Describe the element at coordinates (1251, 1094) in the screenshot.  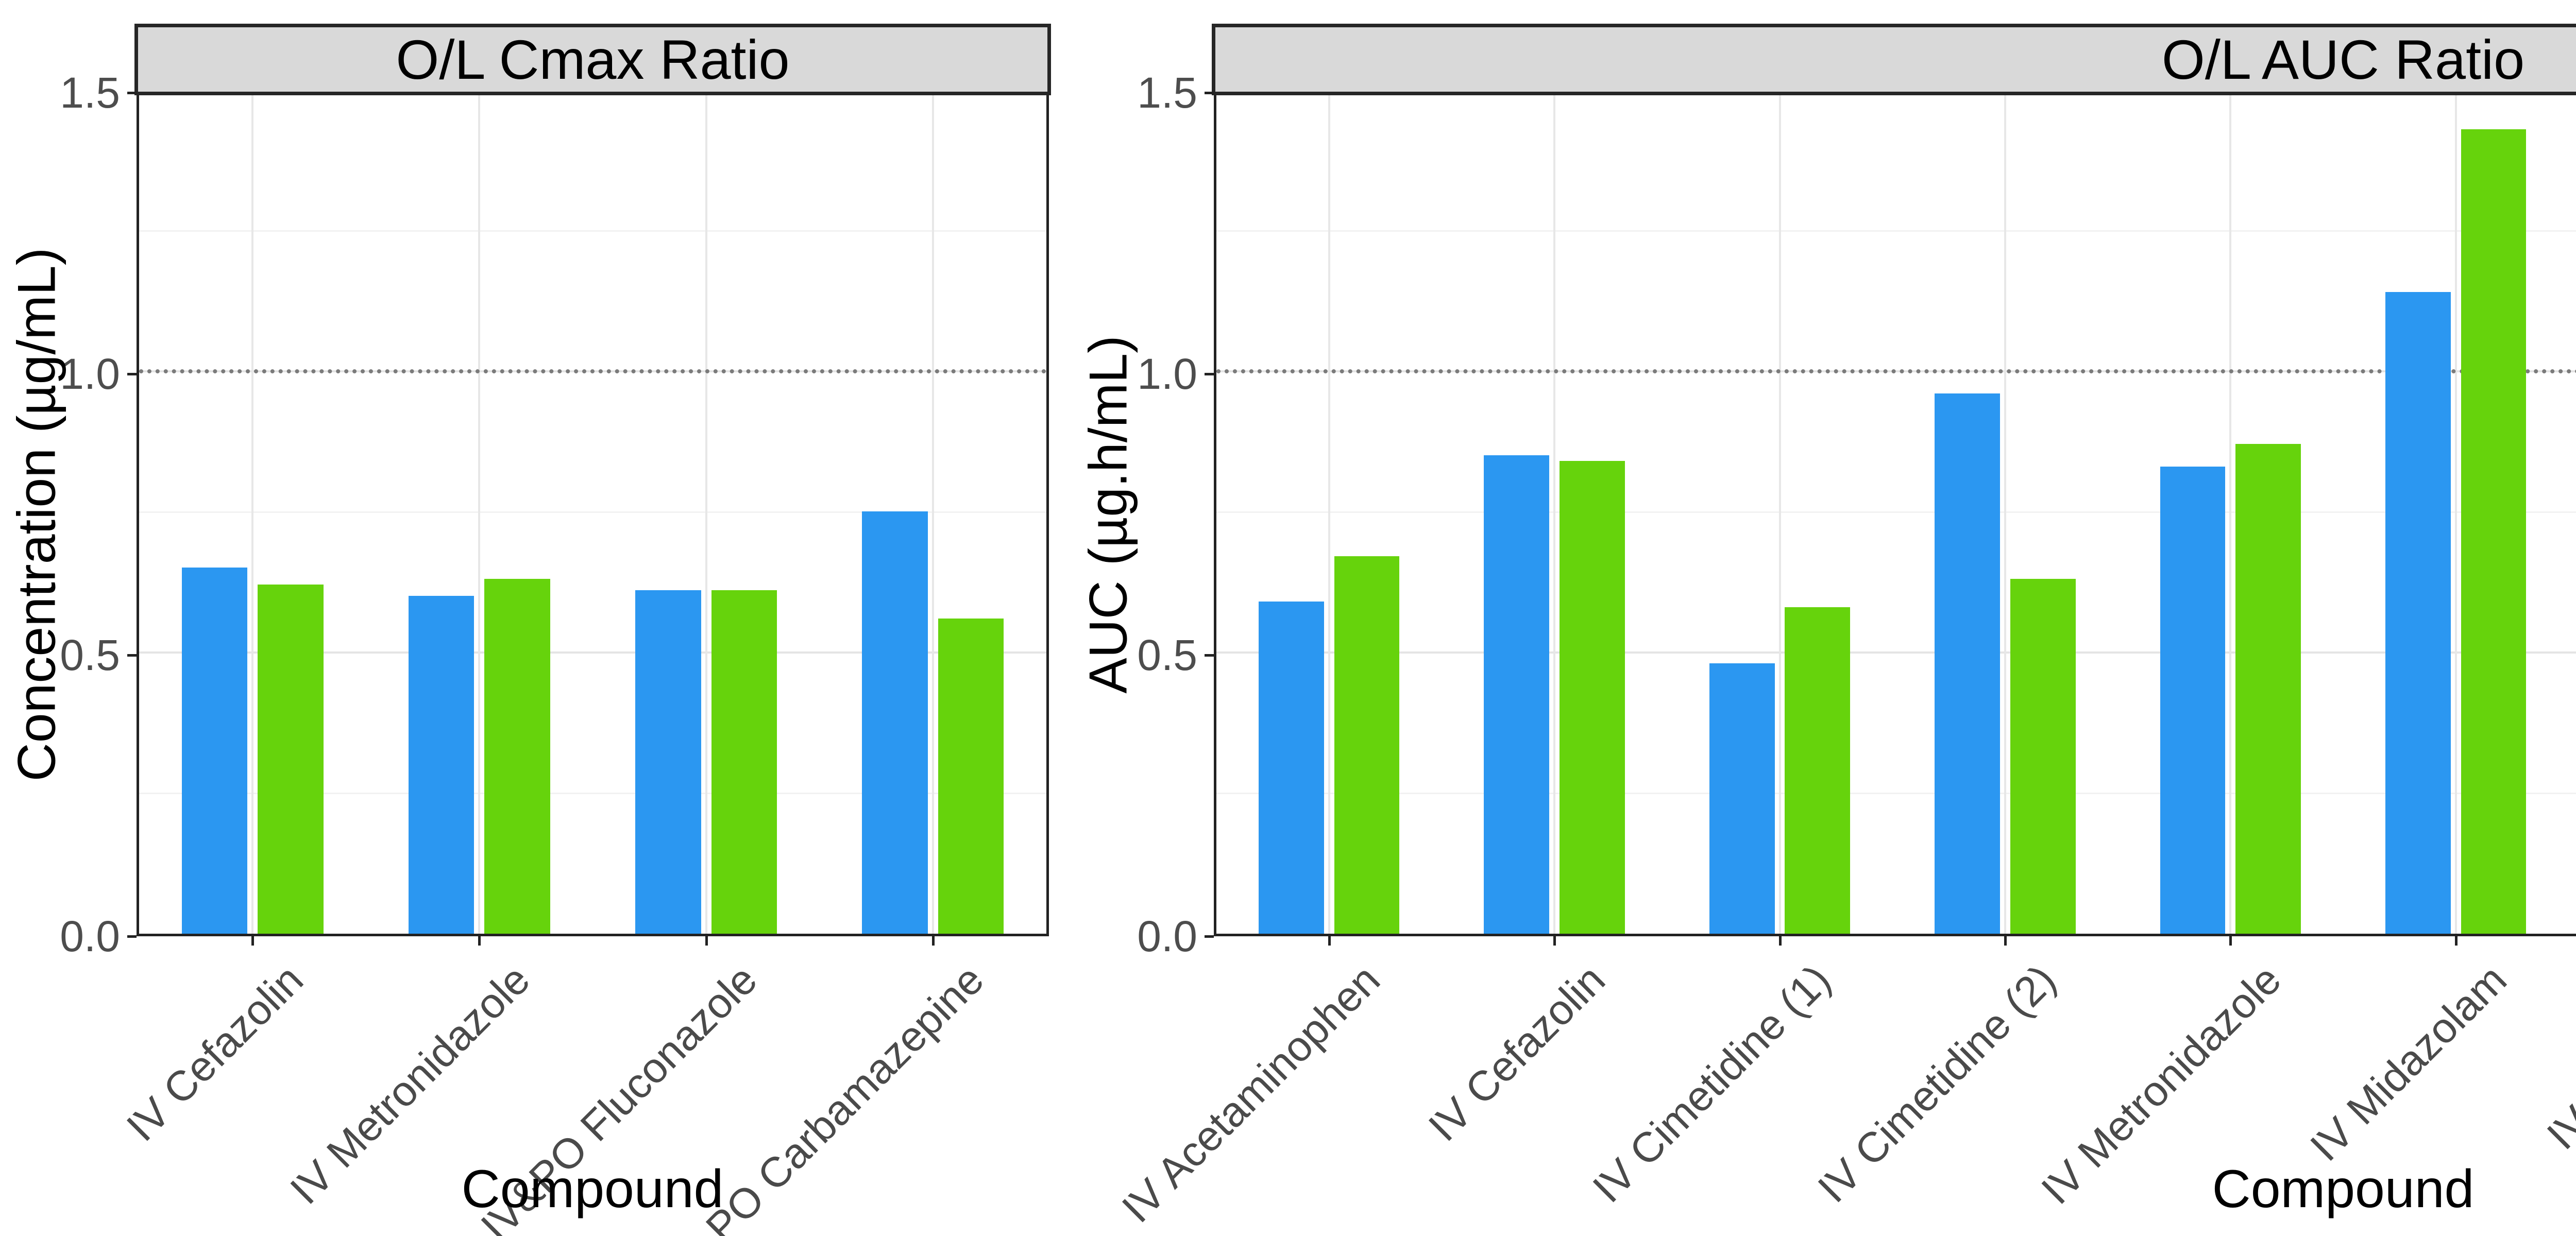
I see `x-tick-label: IV Acetaminophen` at that location.